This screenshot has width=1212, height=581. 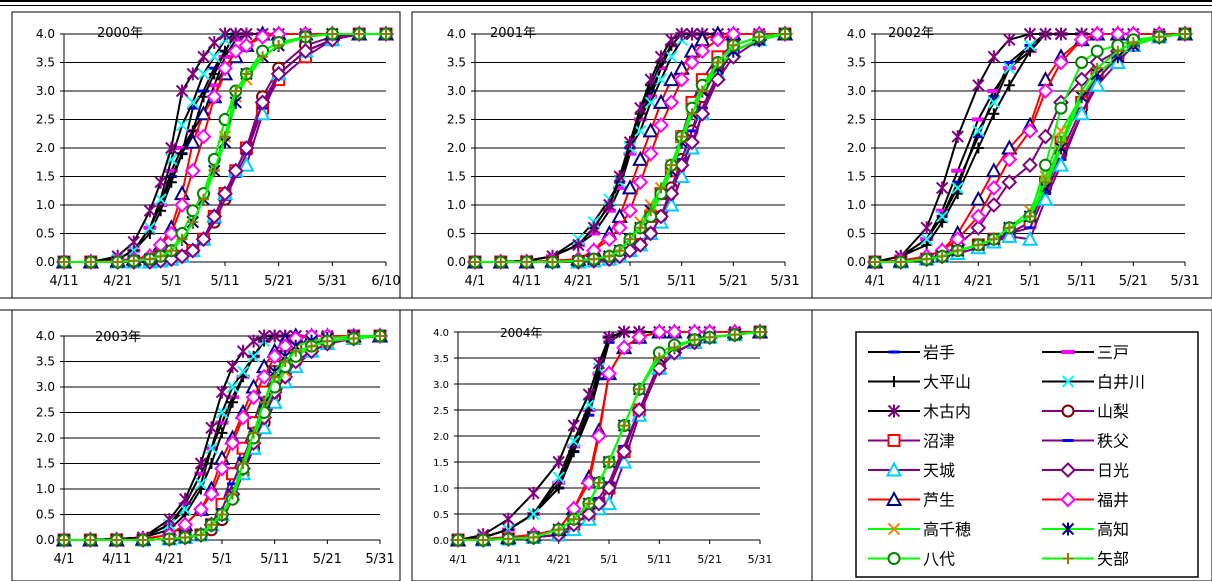 What do you see at coordinates (856, 234) in the screenshot?
I see `y-tick-label: 0.5` at bounding box center [856, 234].